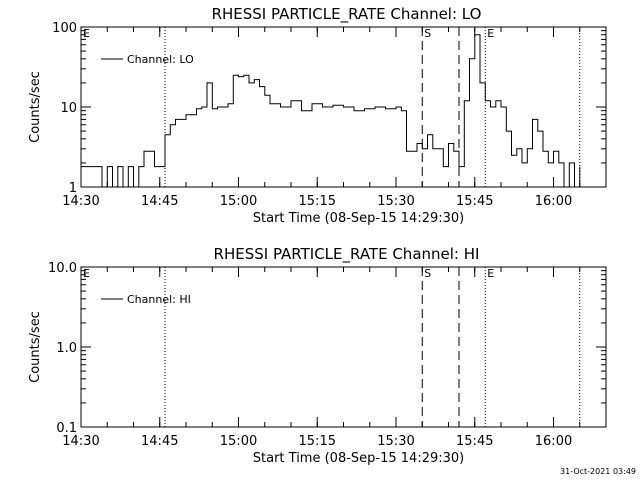 This screenshot has height=480, width=640. What do you see at coordinates (66, 348) in the screenshot?
I see `y-tick-label: 1.0` at bounding box center [66, 348].